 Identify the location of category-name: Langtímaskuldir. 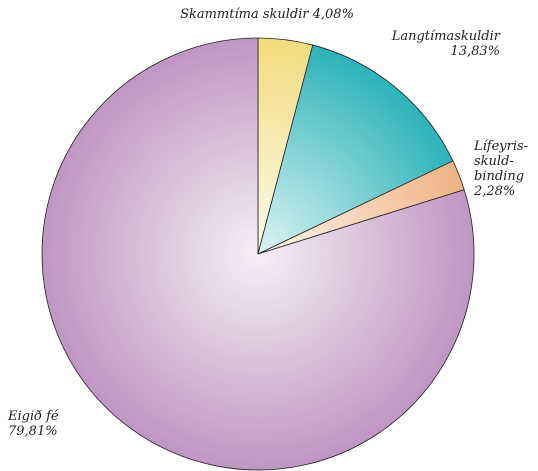
(446, 36).